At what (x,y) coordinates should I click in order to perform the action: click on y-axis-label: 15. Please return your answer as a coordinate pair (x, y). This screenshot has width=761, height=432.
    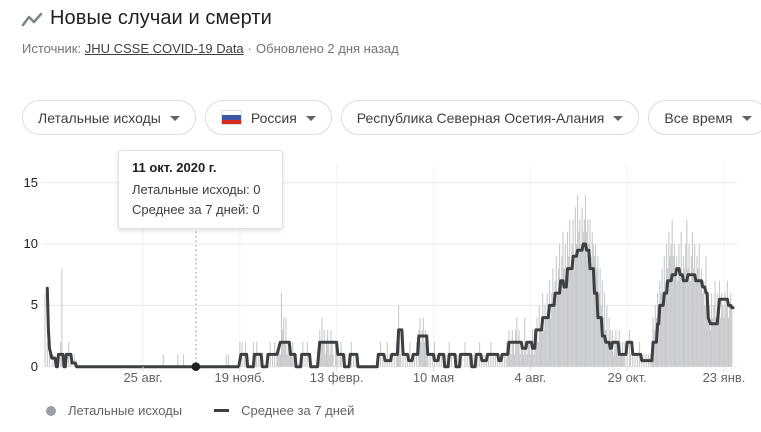
    Looking at the image, I should click on (30, 182).